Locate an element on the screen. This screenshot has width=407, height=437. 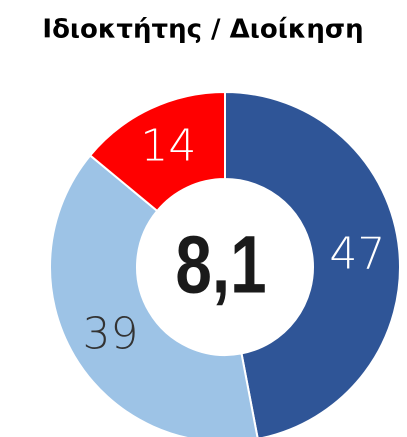
slice-label: 14 is located at coordinates (168, 146).